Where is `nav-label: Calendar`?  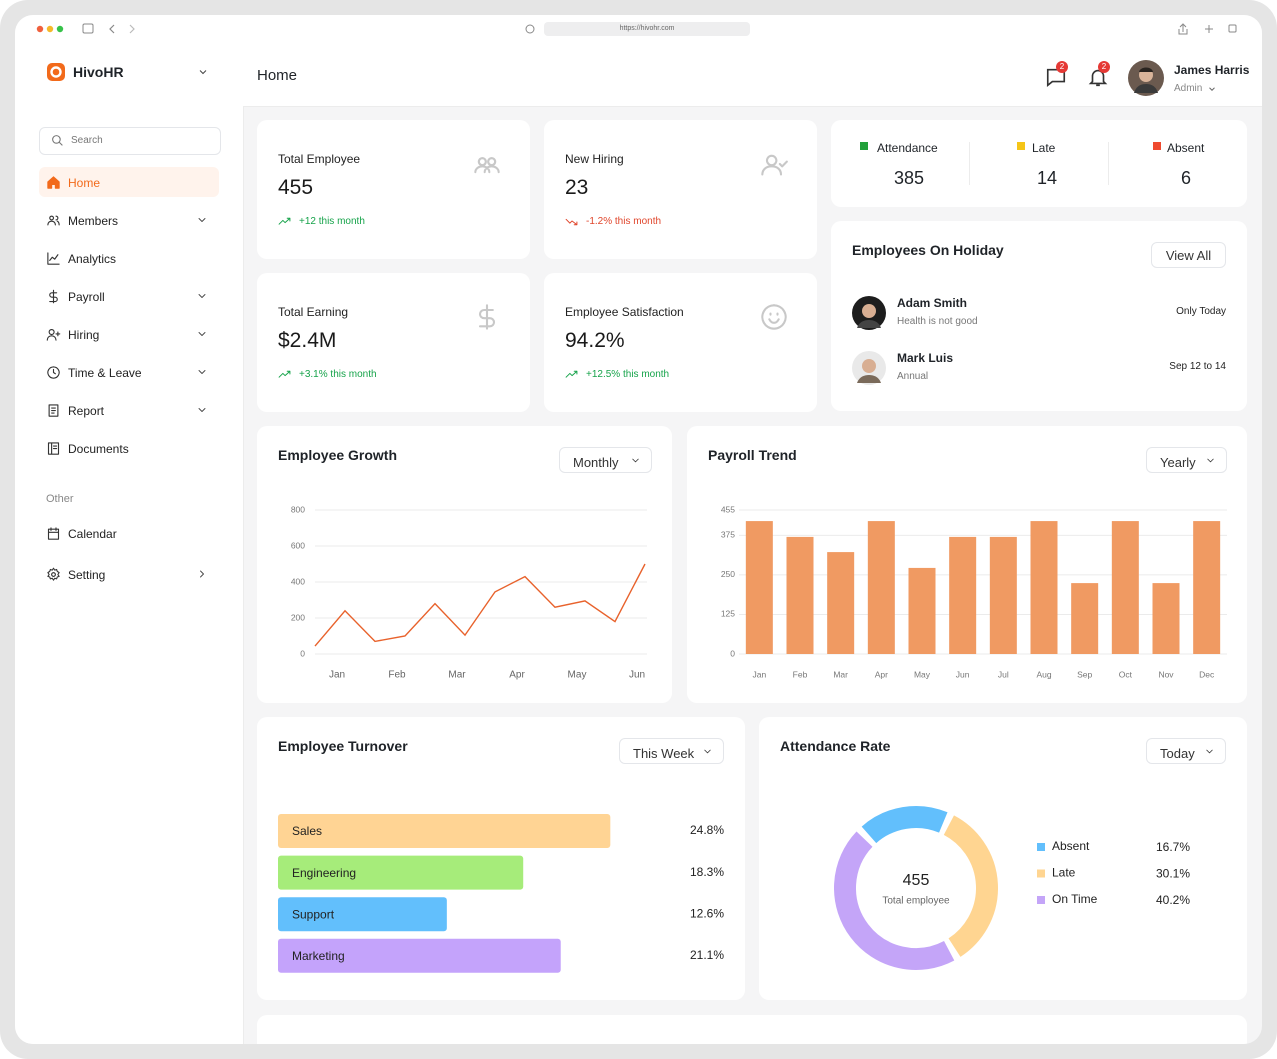 nav-label: Calendar is located at coordinates (92, 534).